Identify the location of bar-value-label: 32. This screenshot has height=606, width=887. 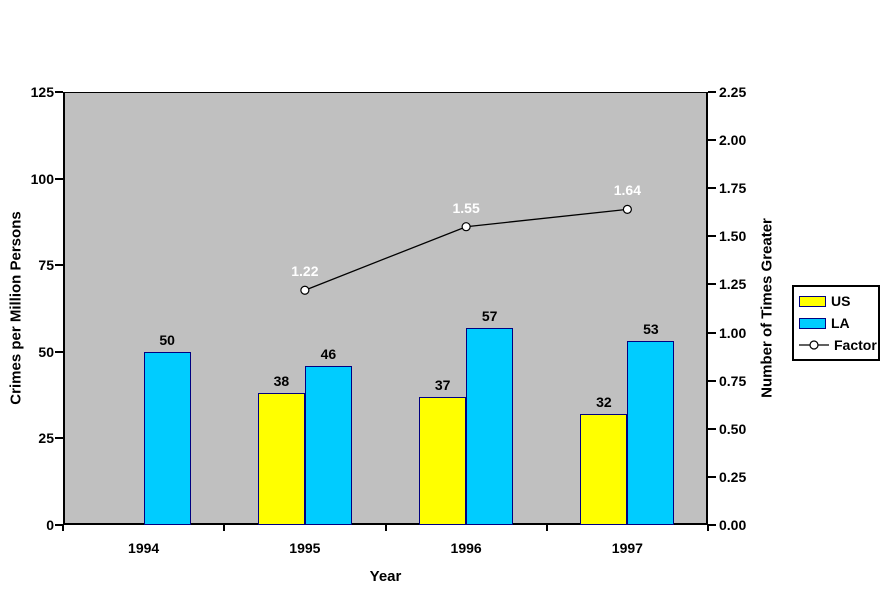
(604, 402).